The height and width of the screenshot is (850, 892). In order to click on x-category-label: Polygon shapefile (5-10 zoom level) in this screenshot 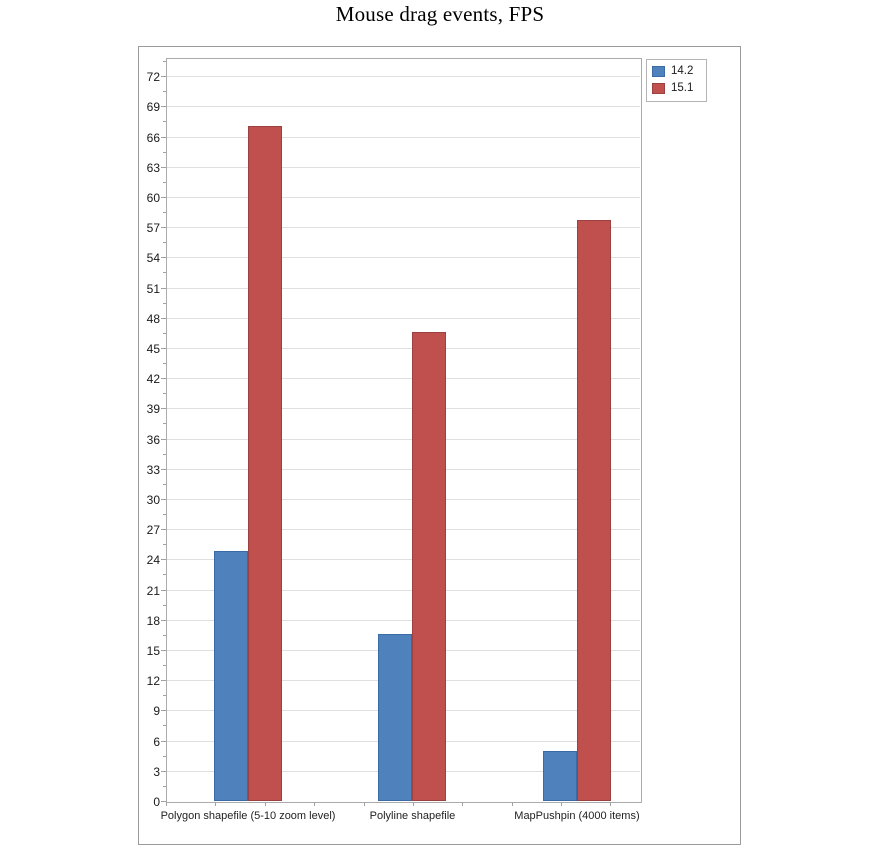, I will do `click(248, 816)`.